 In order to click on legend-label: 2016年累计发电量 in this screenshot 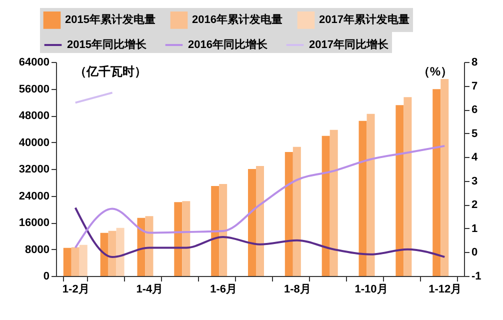, I will do `click(237, 19)`.